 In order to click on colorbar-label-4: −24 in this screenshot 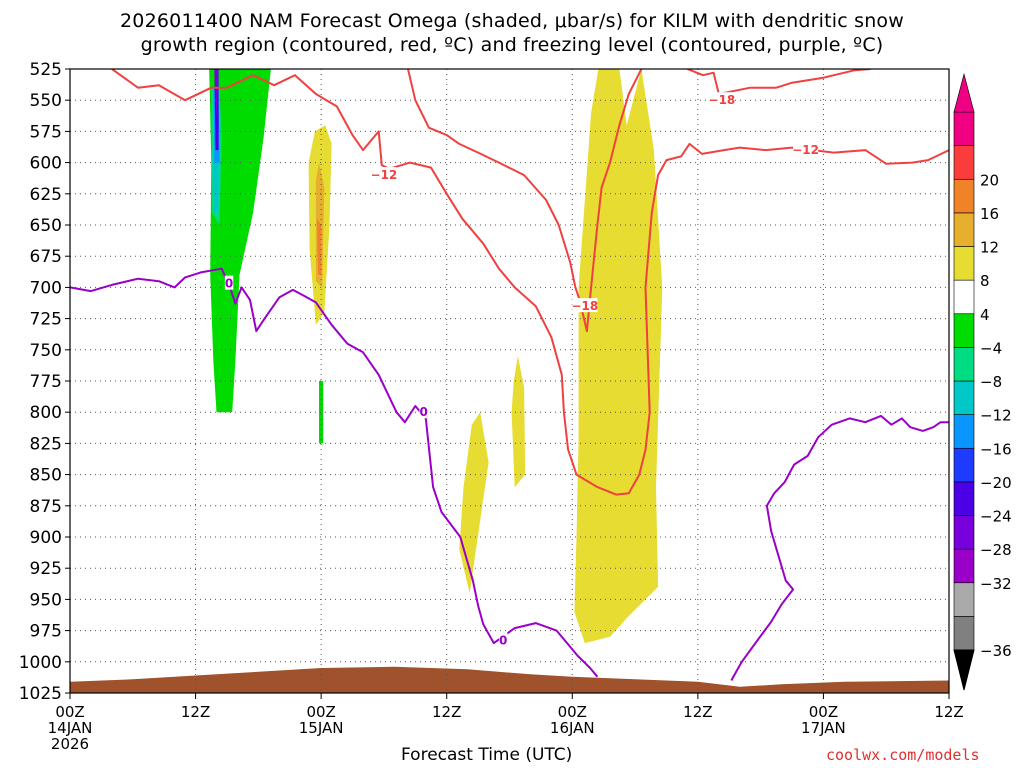, I will do `click(996, 517)`.